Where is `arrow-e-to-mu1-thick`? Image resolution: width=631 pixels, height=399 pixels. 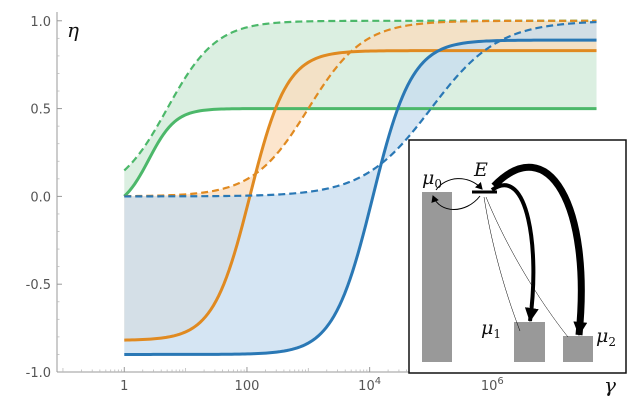
arrow-e-to-mu1-thick is located at coordinates (514, 252).